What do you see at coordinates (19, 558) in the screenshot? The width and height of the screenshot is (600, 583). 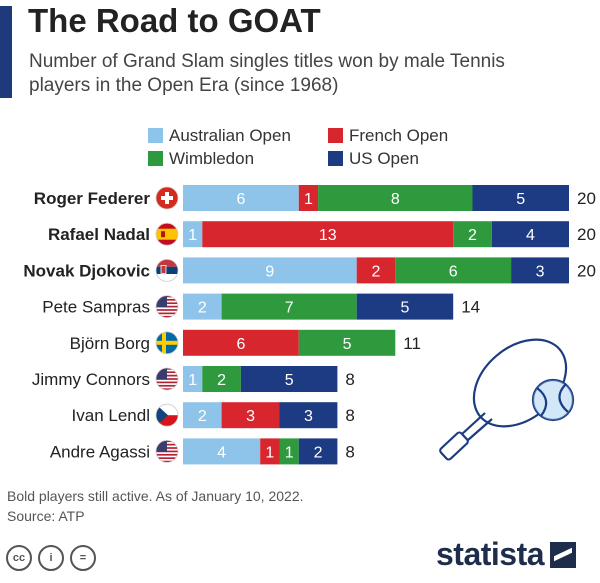 I see `creative-commons-icon: cc` at bounding box center [19, 558].